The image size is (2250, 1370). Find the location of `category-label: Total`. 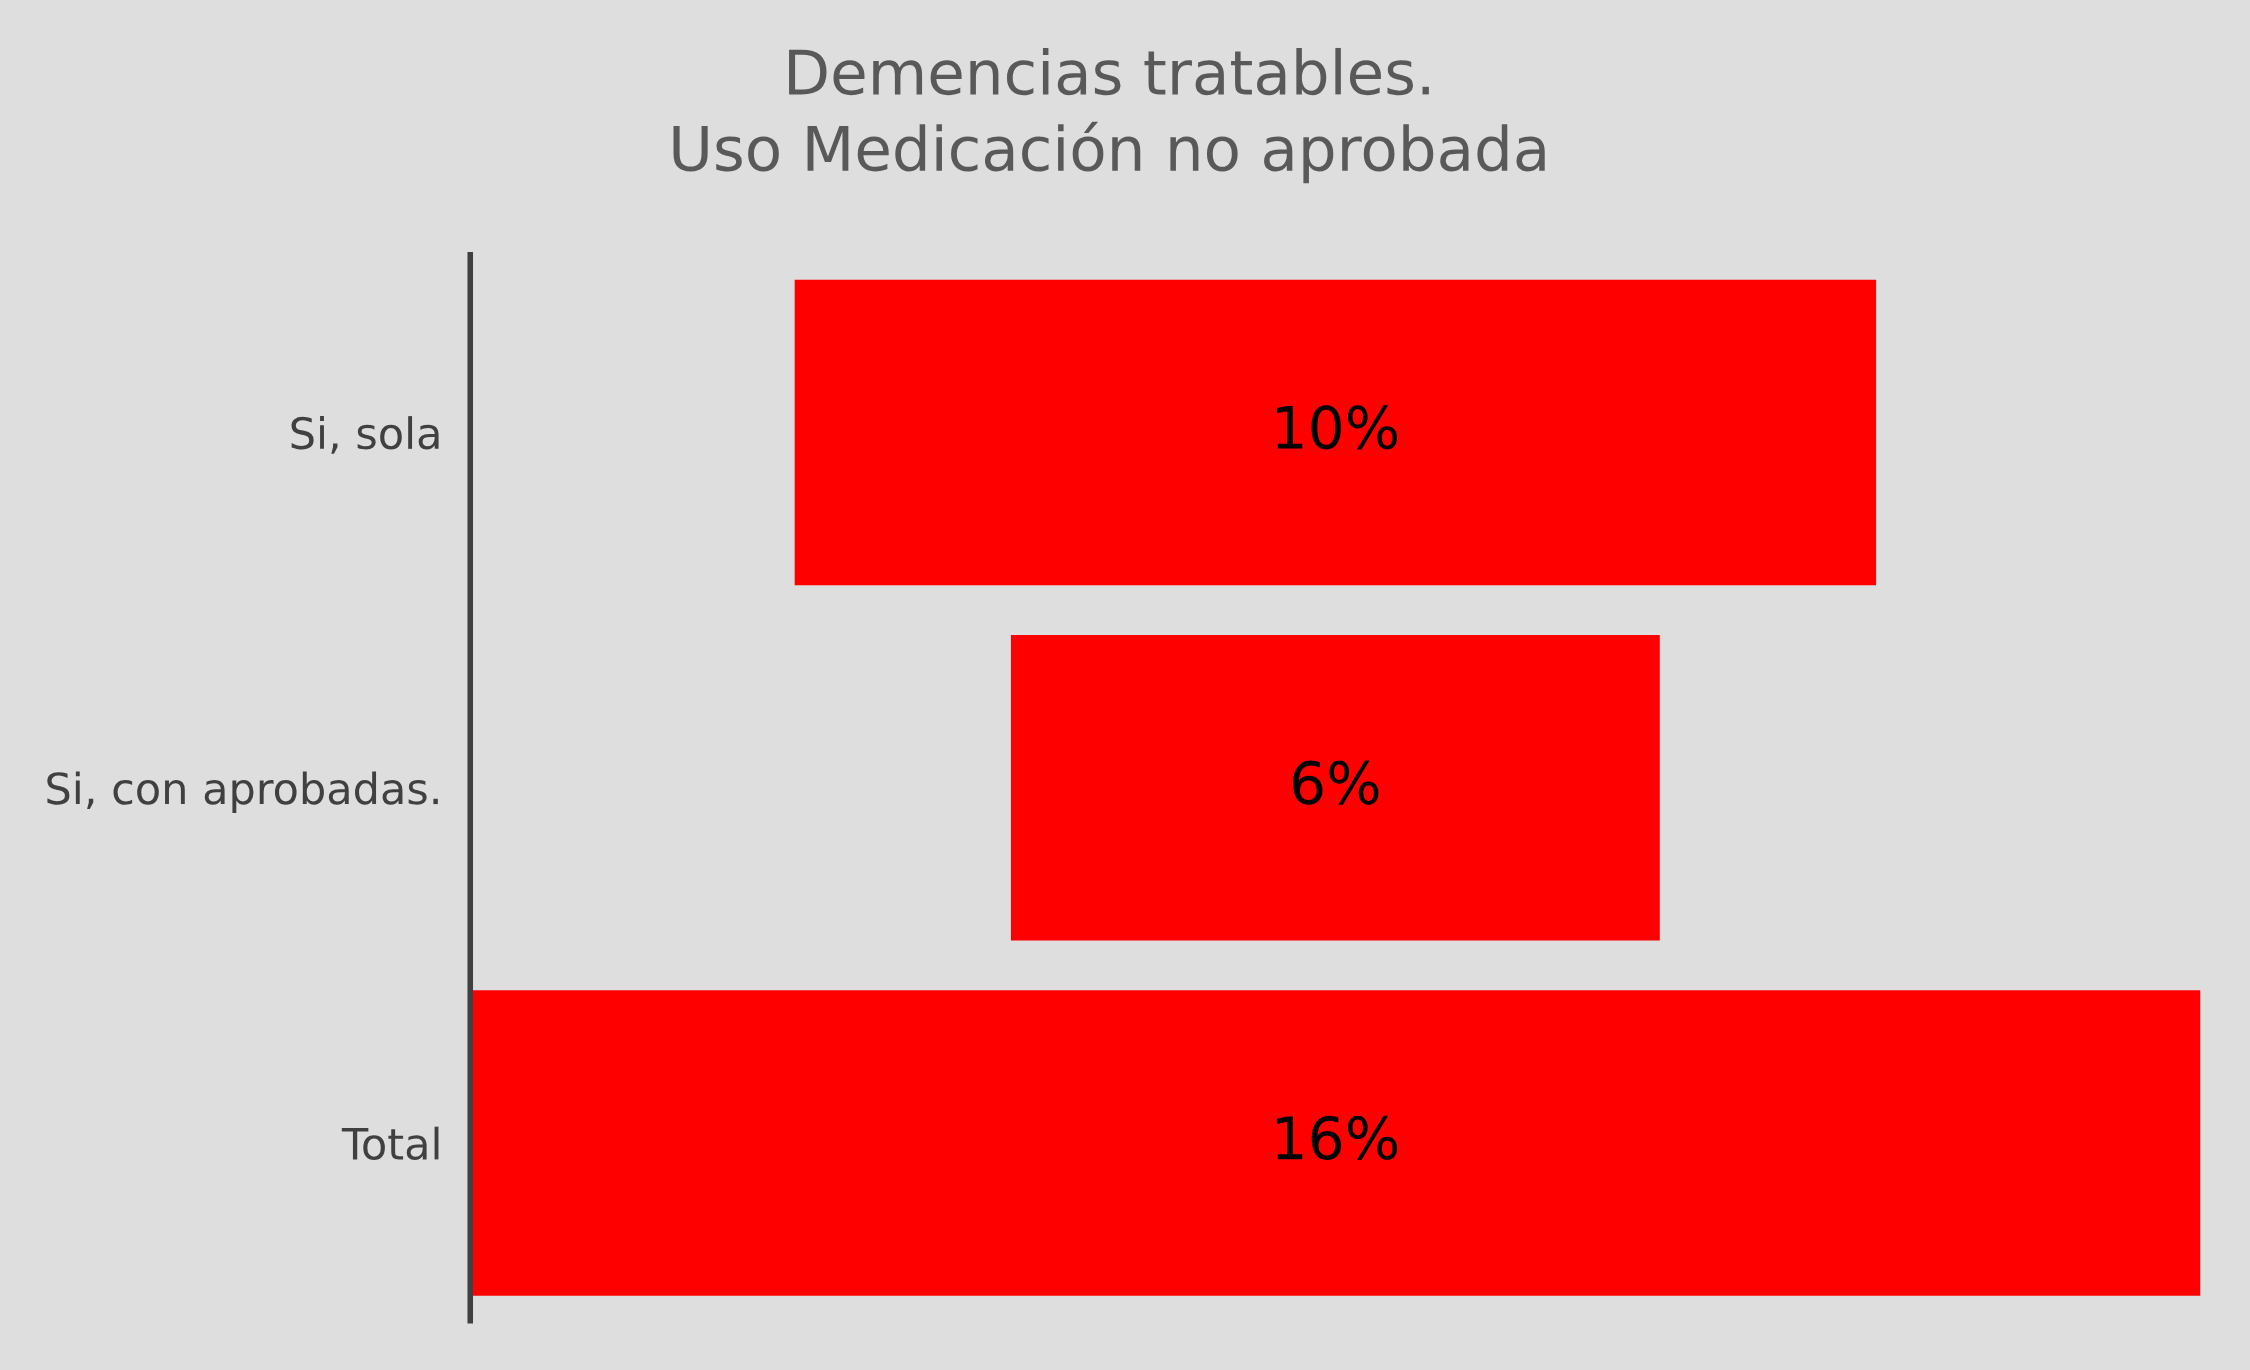

category-label: Total is located at coordinates (390, 1143).